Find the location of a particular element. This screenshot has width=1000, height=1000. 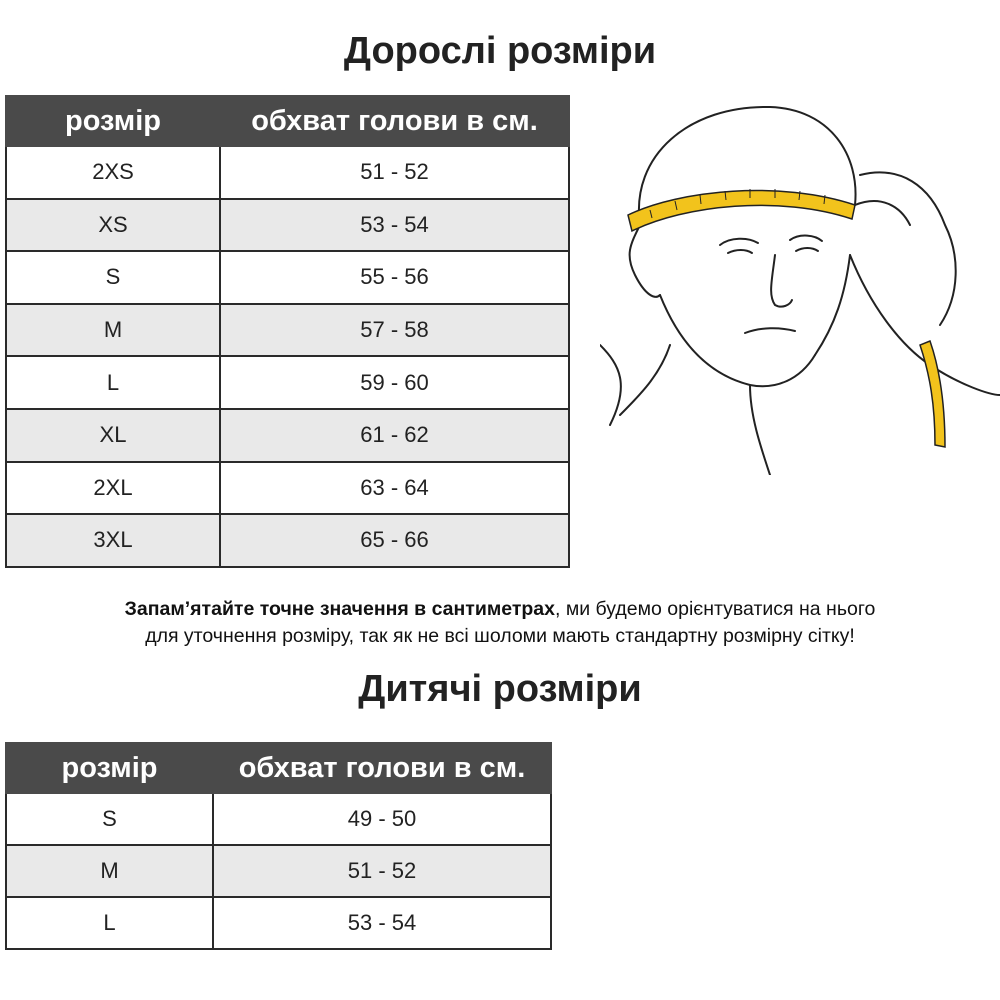

adult-sizes-title: Дорослі розміри is located at coordinates (500, 51).